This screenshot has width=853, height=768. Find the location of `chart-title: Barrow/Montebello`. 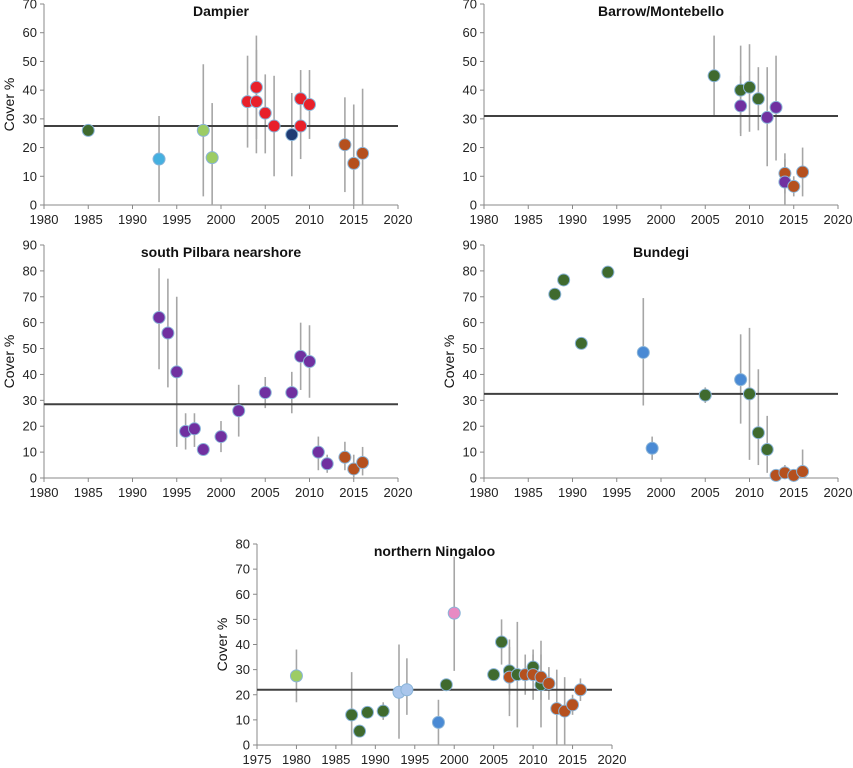

chart-title: Barrow/Montebello is located at coordinates (661, 11).